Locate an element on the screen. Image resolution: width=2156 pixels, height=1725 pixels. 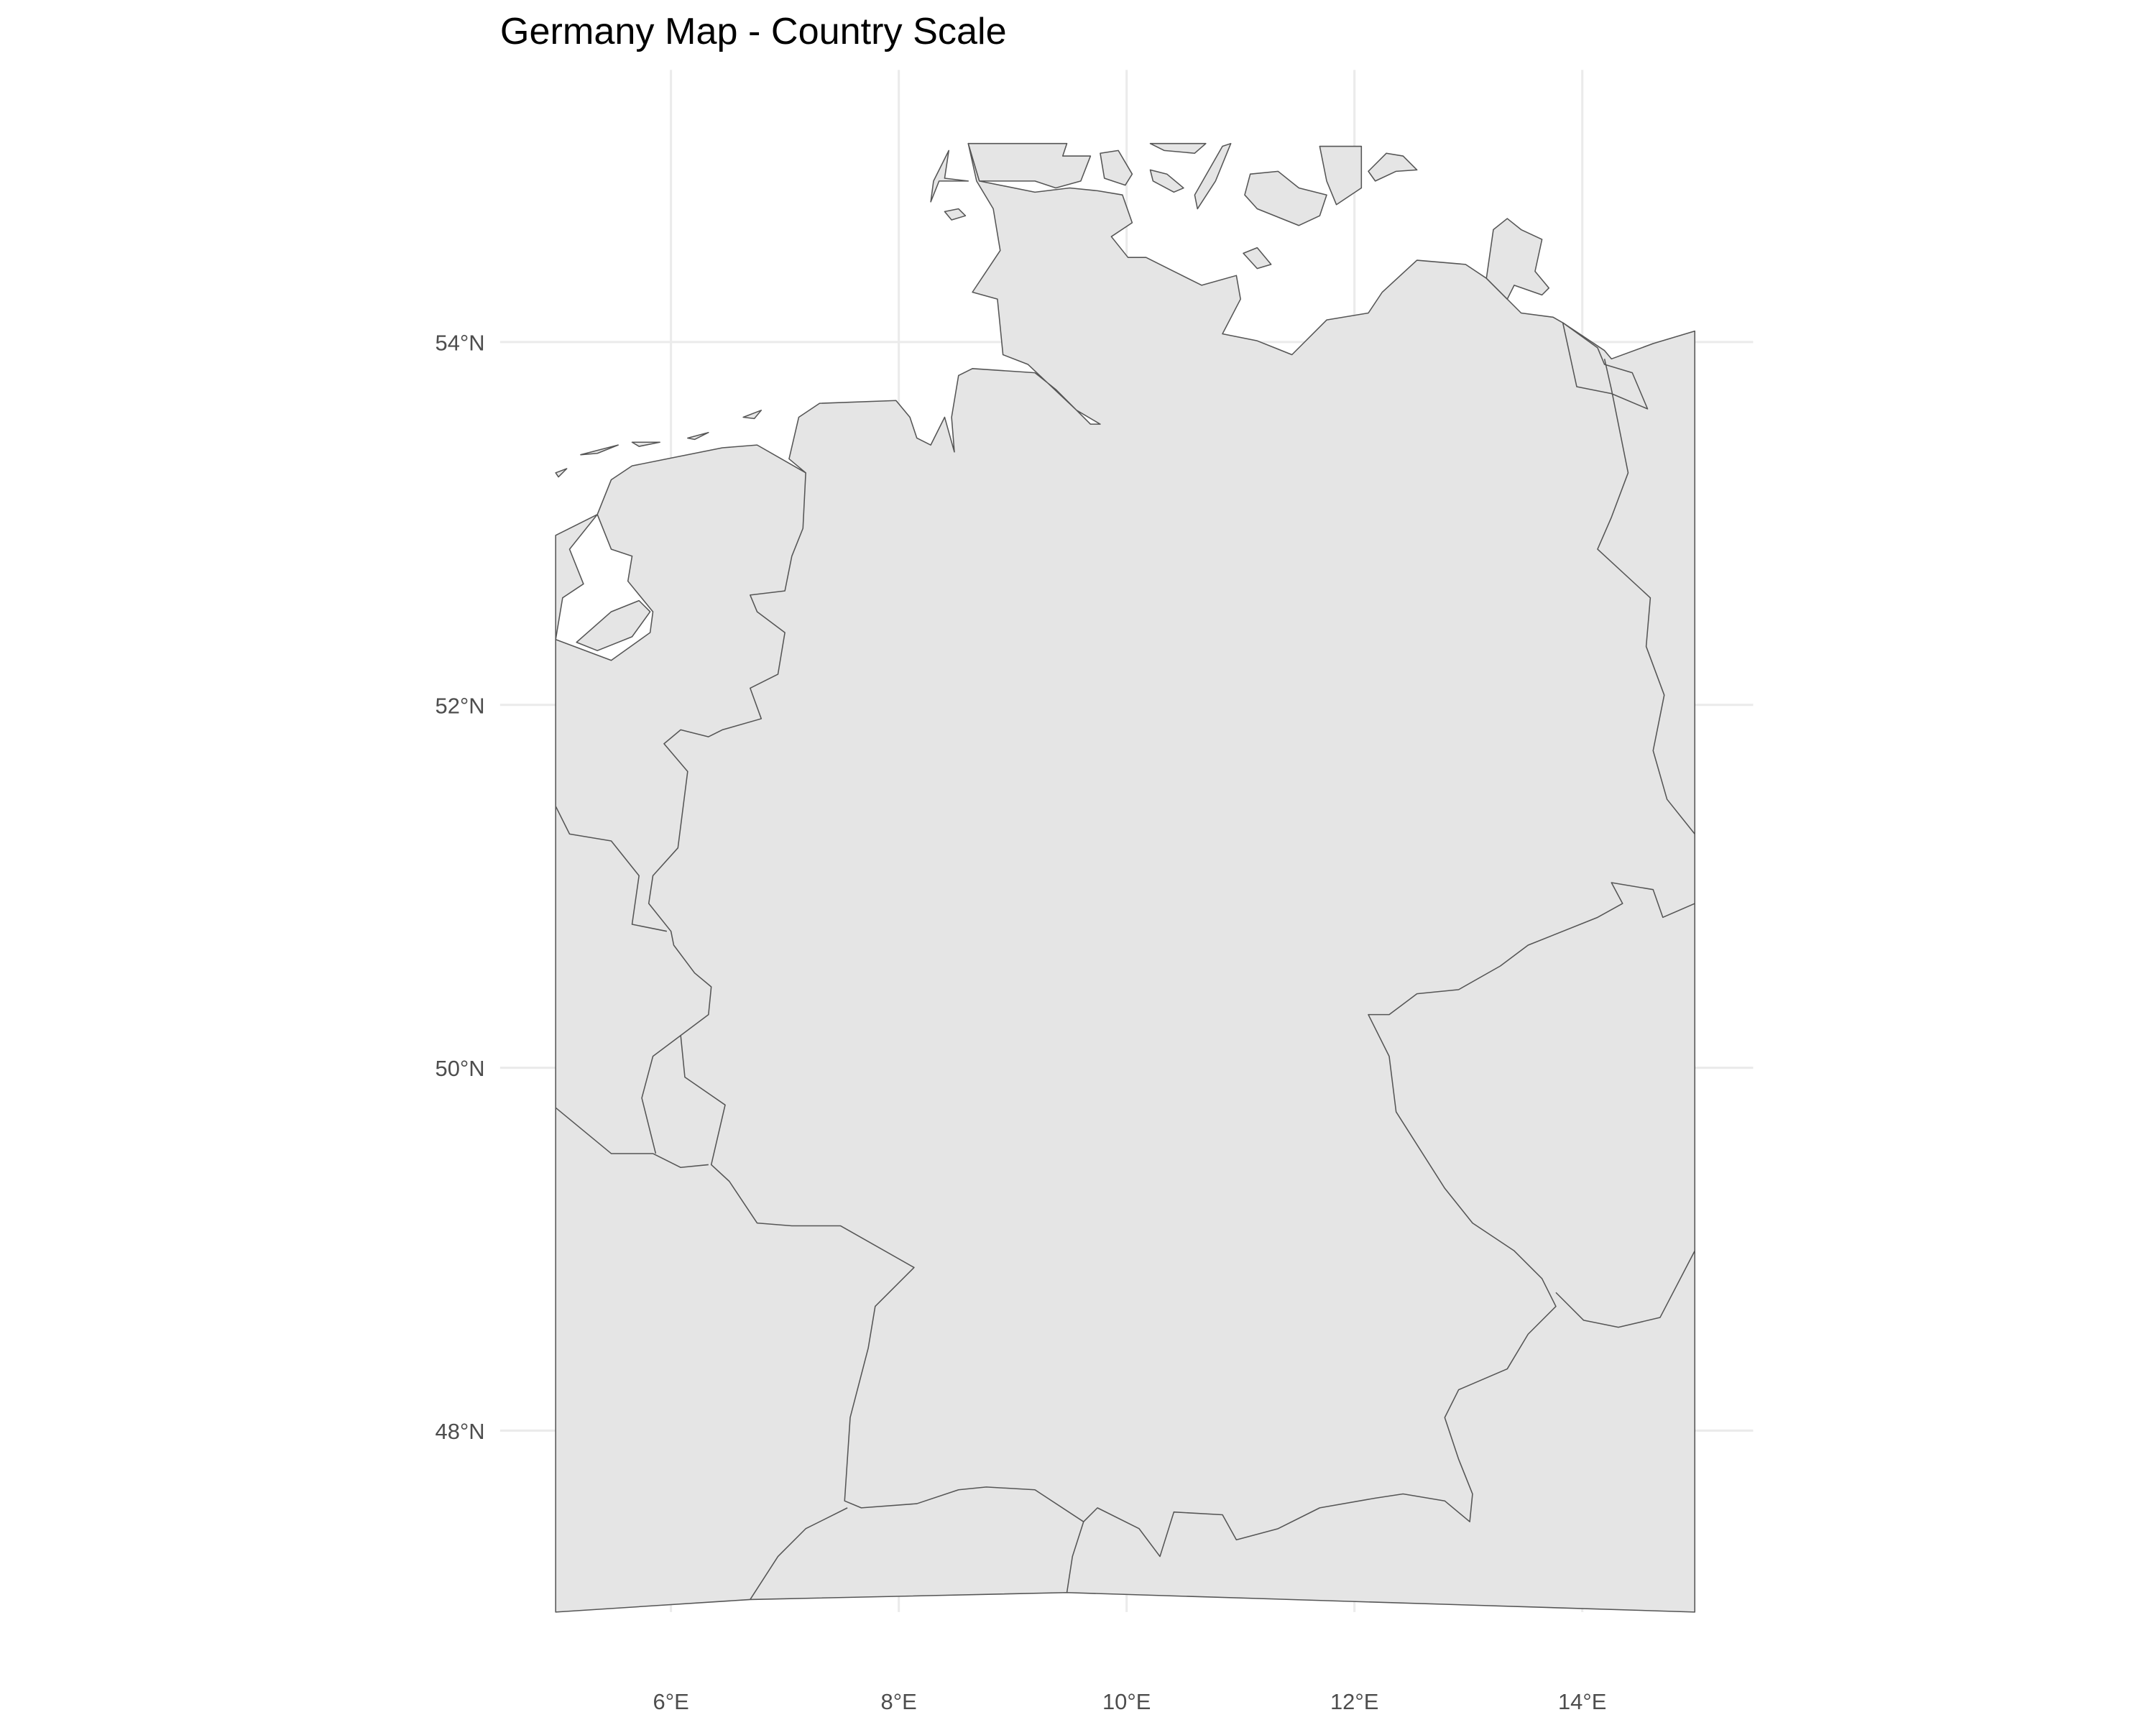
y-tick-label: 54°N is located at coordinates (460, 342).